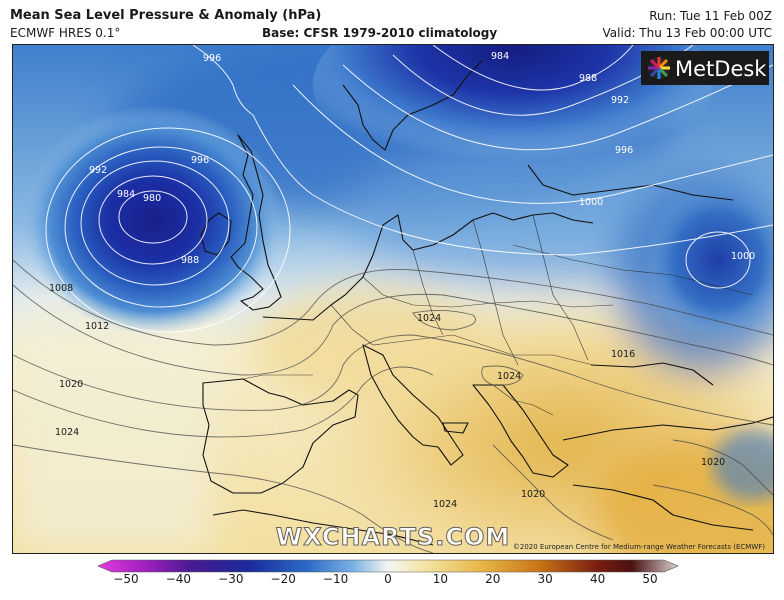 The width and height of the screenshot is (784, 600). What do you see at coordinates (231, 579) in the screenshot?
I see `colorbar-tick-label: −30` at bounding box center [231, 579].